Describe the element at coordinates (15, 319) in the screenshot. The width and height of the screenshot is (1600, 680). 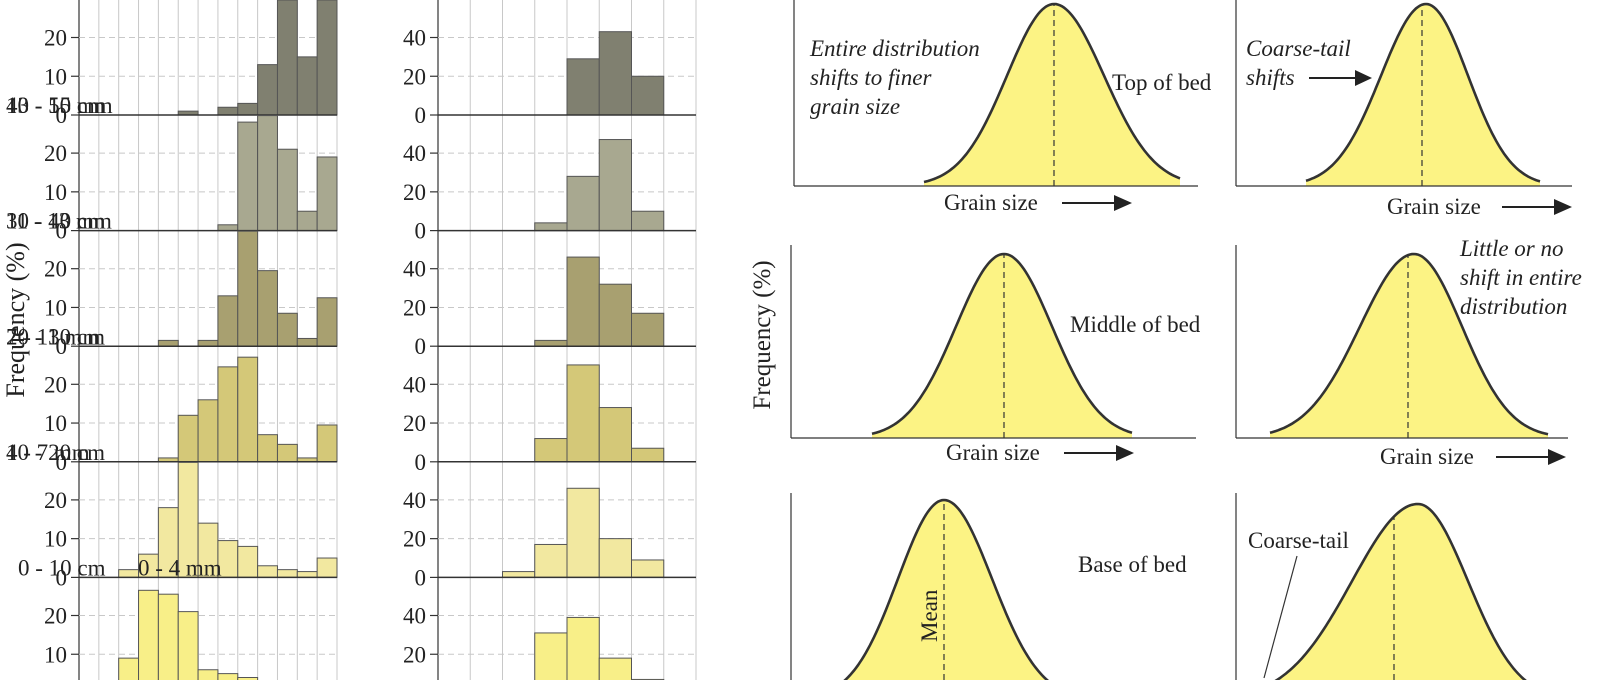
I see `left-y-axis-label: Frequency (%)` at that location.